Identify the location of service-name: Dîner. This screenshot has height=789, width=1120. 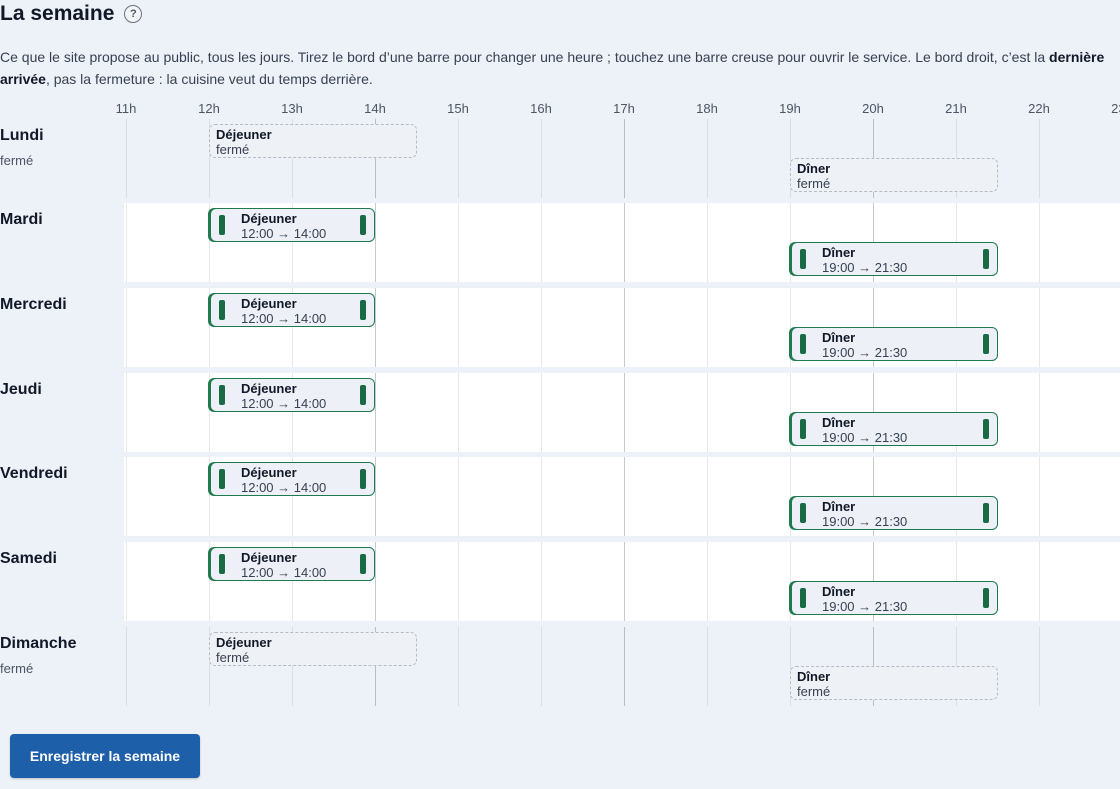
(839, 506).